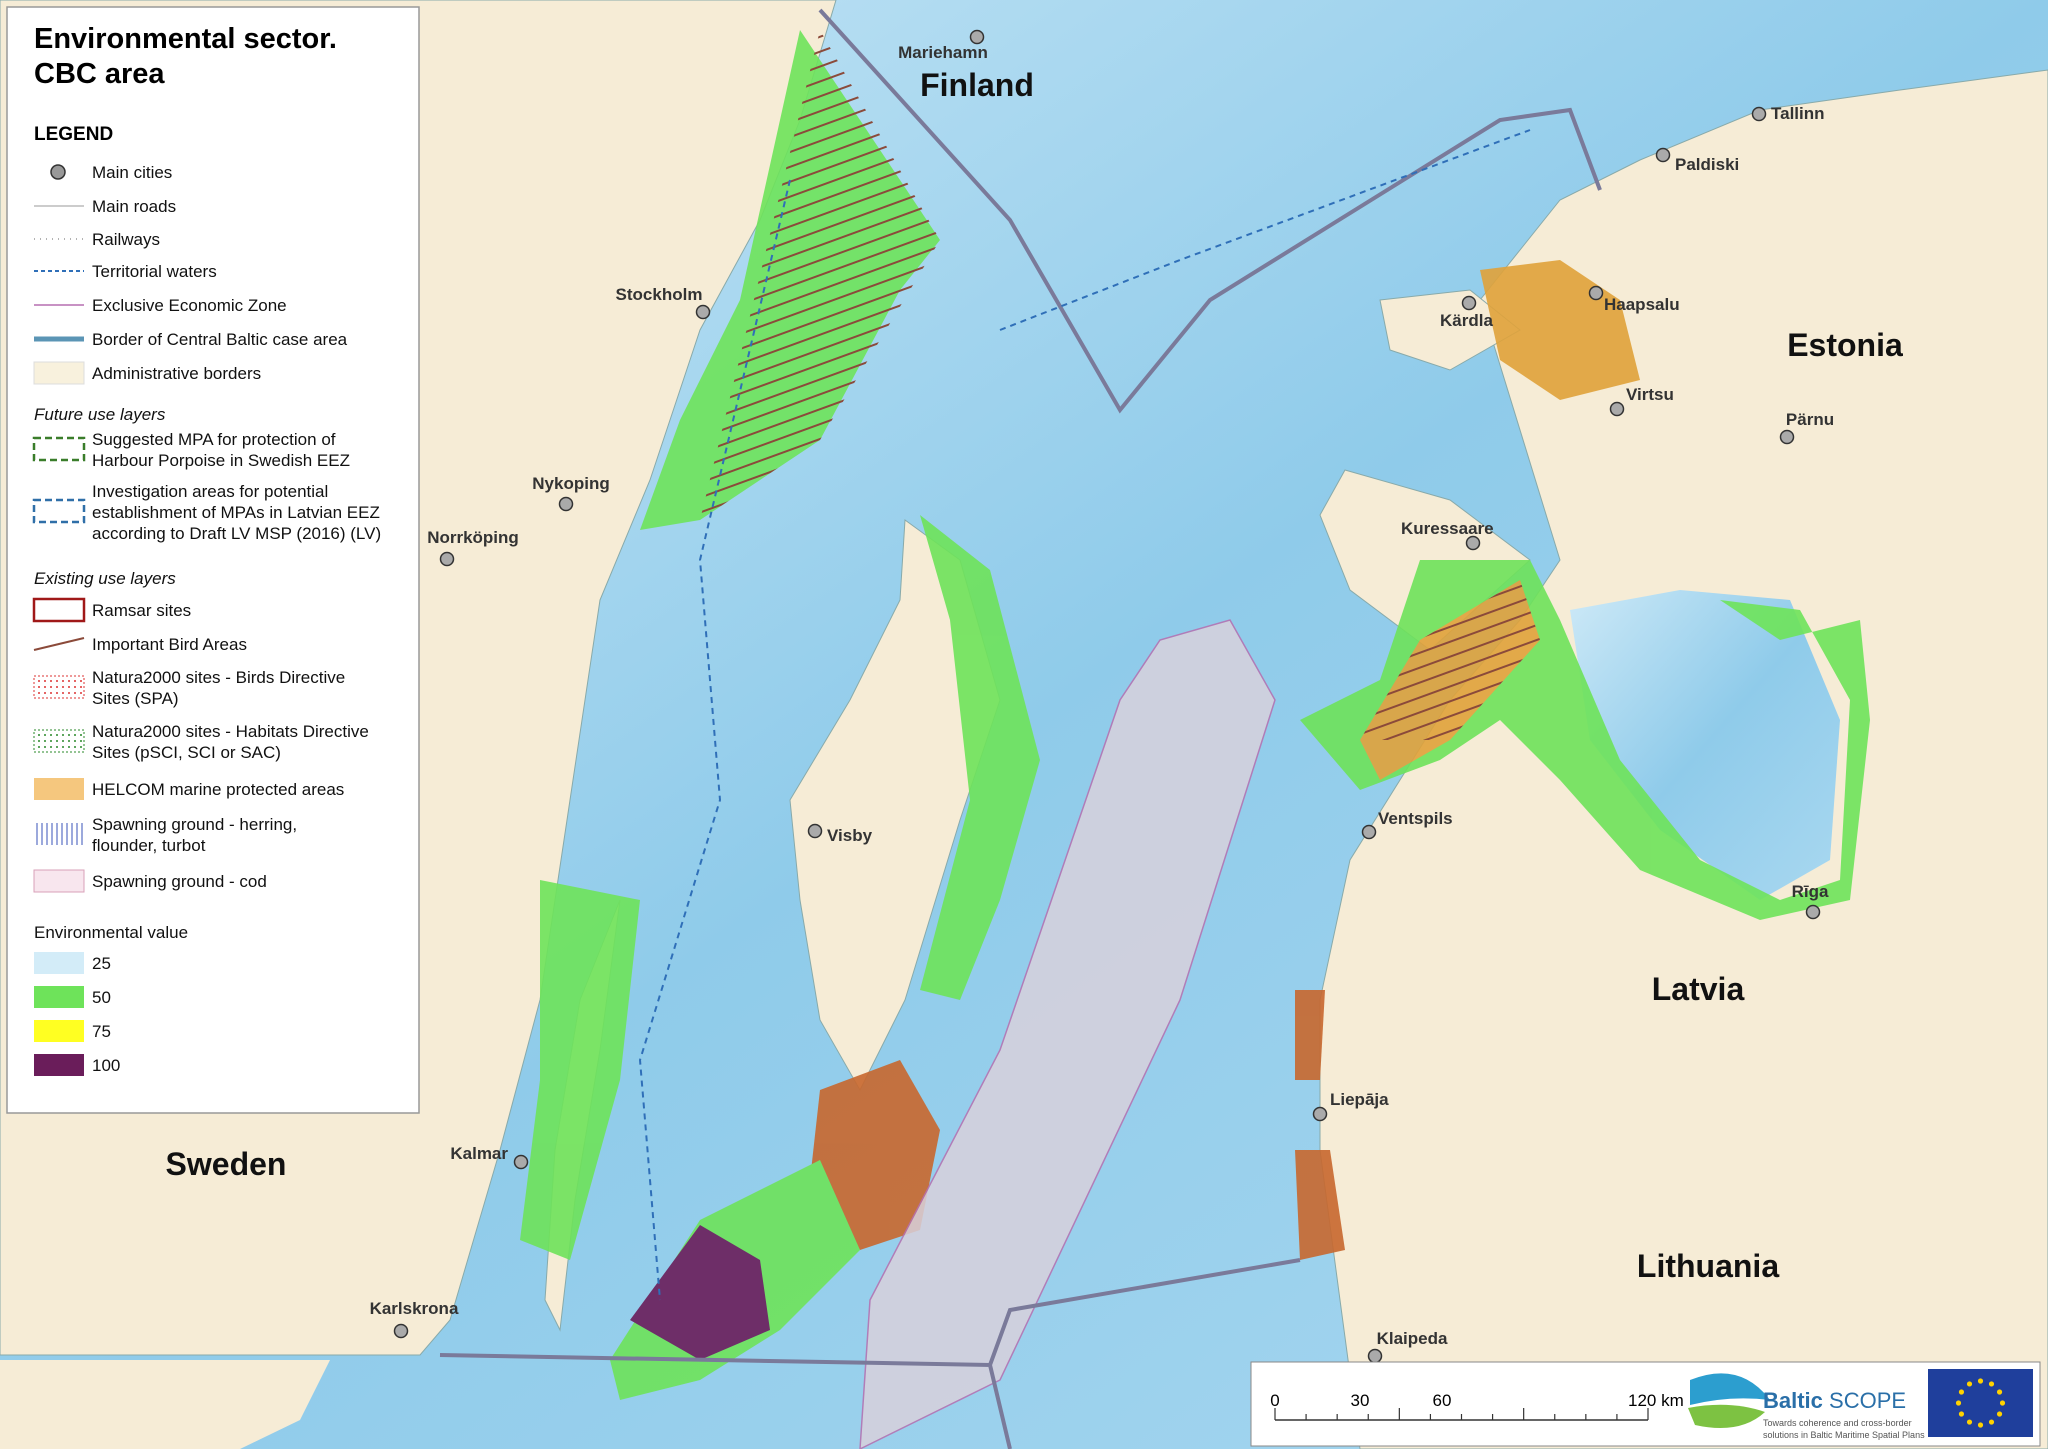  I want to click on logo-text: Baltic SCOPE, so click(1834, 1400).